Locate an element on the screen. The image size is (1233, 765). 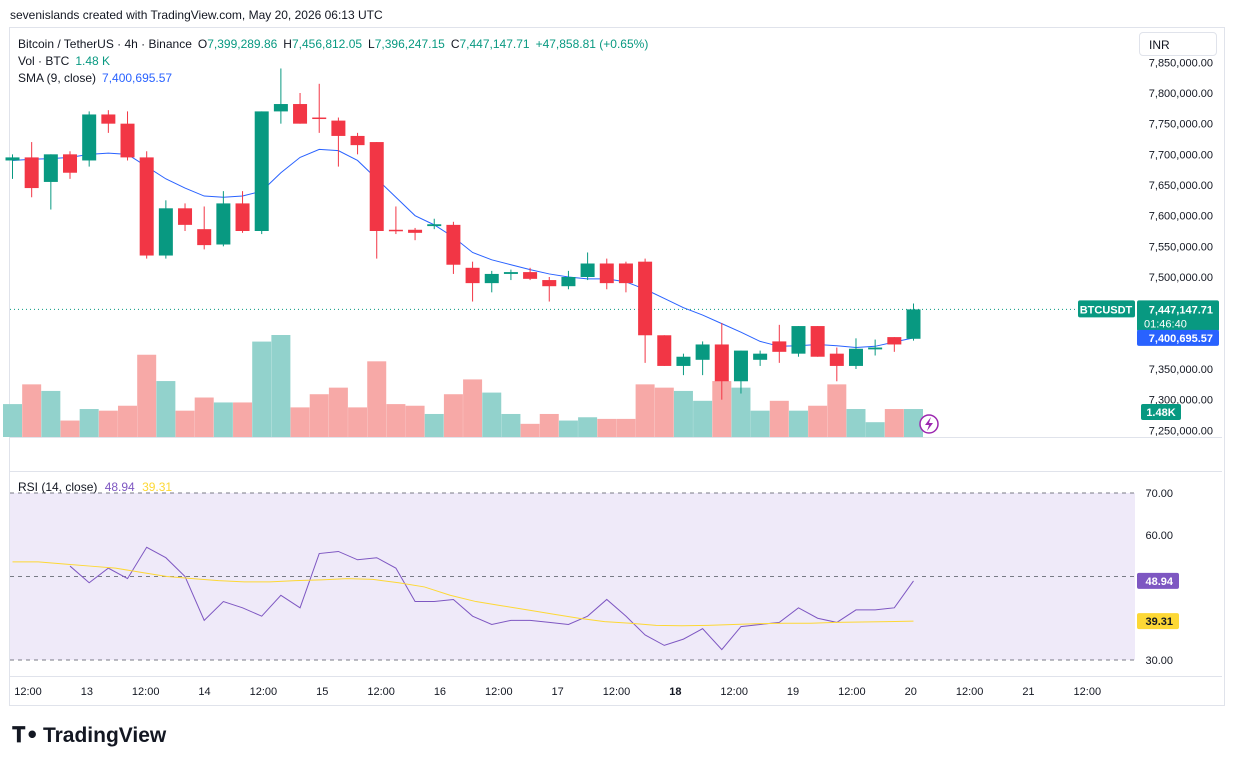
price-tick-label: 7,700,000.00 is located at coordinates (1181, 155).